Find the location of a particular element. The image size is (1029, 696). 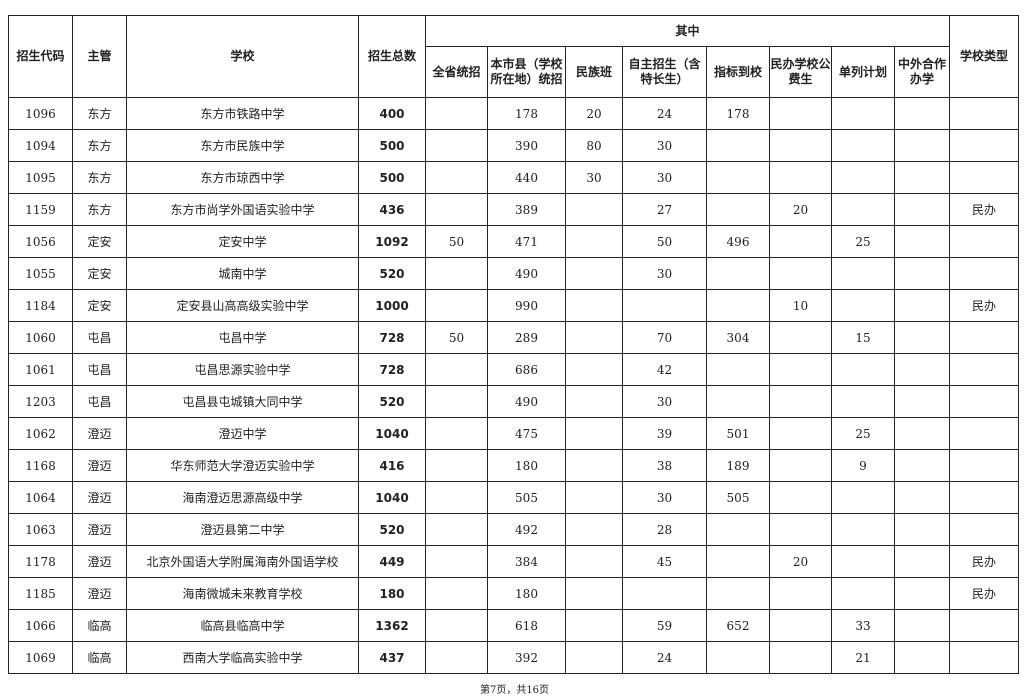

header-group: 其中 is located at coordinates (687, 31).